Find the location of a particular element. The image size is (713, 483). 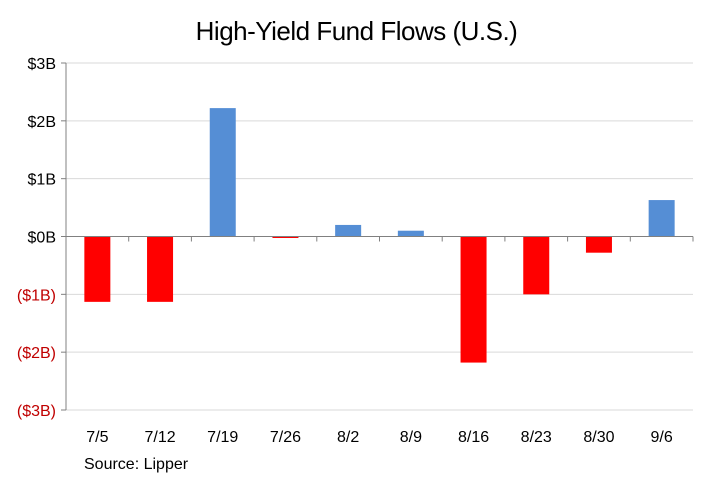

x-tick-label: 8/16 is located at coordinates (473, 437).